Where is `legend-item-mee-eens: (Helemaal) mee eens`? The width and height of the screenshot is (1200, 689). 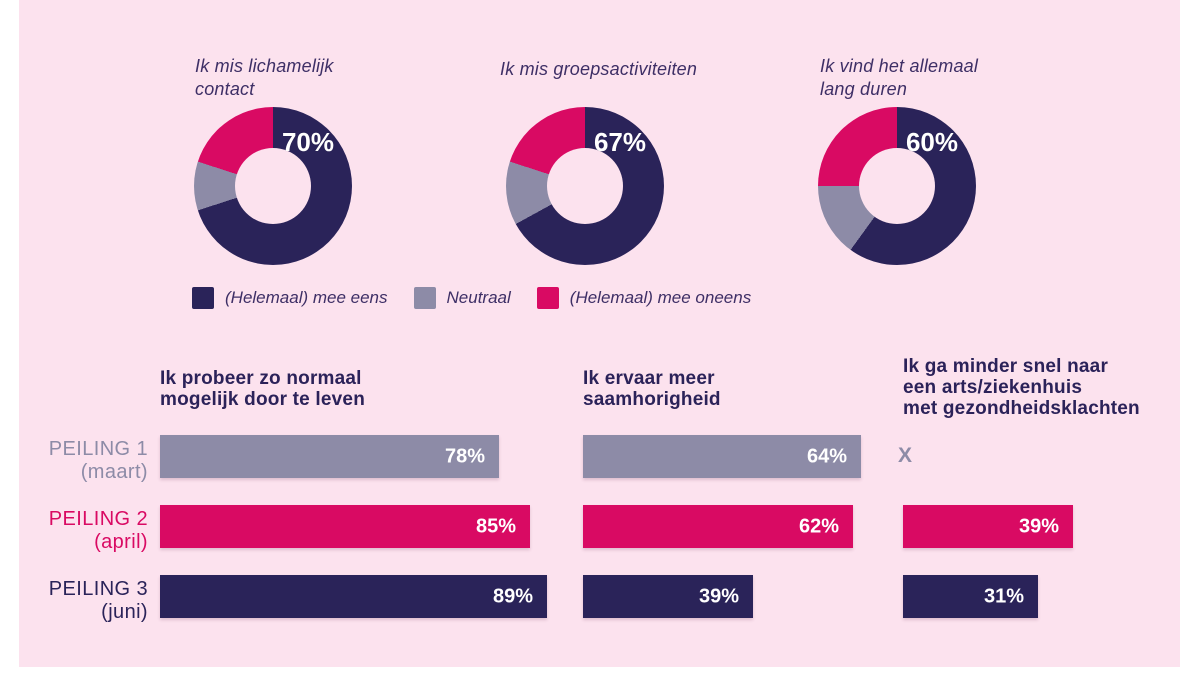
legend-item-mee-eens: (Helemaal) mee eens is located at coordinates (290, 298).